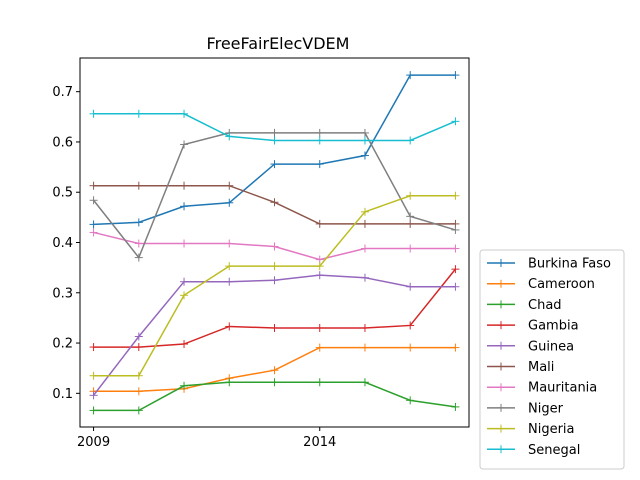  Describe the element at coordinates (274, 308) in the screenshot. I see `series-gambia` at that location.